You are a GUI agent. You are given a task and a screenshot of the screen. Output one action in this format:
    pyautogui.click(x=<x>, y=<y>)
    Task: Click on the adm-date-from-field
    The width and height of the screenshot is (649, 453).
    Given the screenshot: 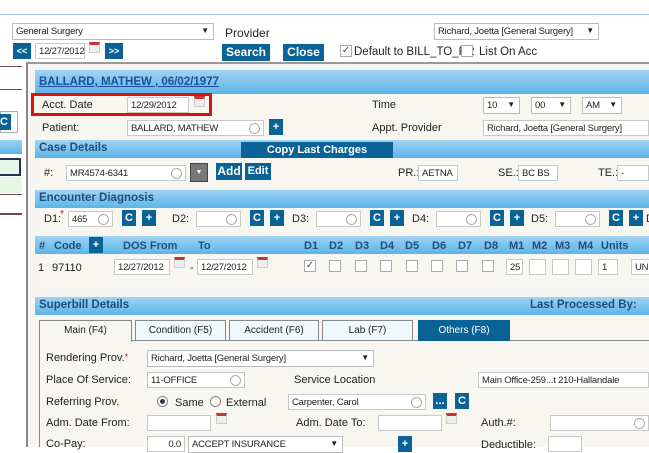 What is the action you would take?
    pyautogui.click(x=179, y=423)
    